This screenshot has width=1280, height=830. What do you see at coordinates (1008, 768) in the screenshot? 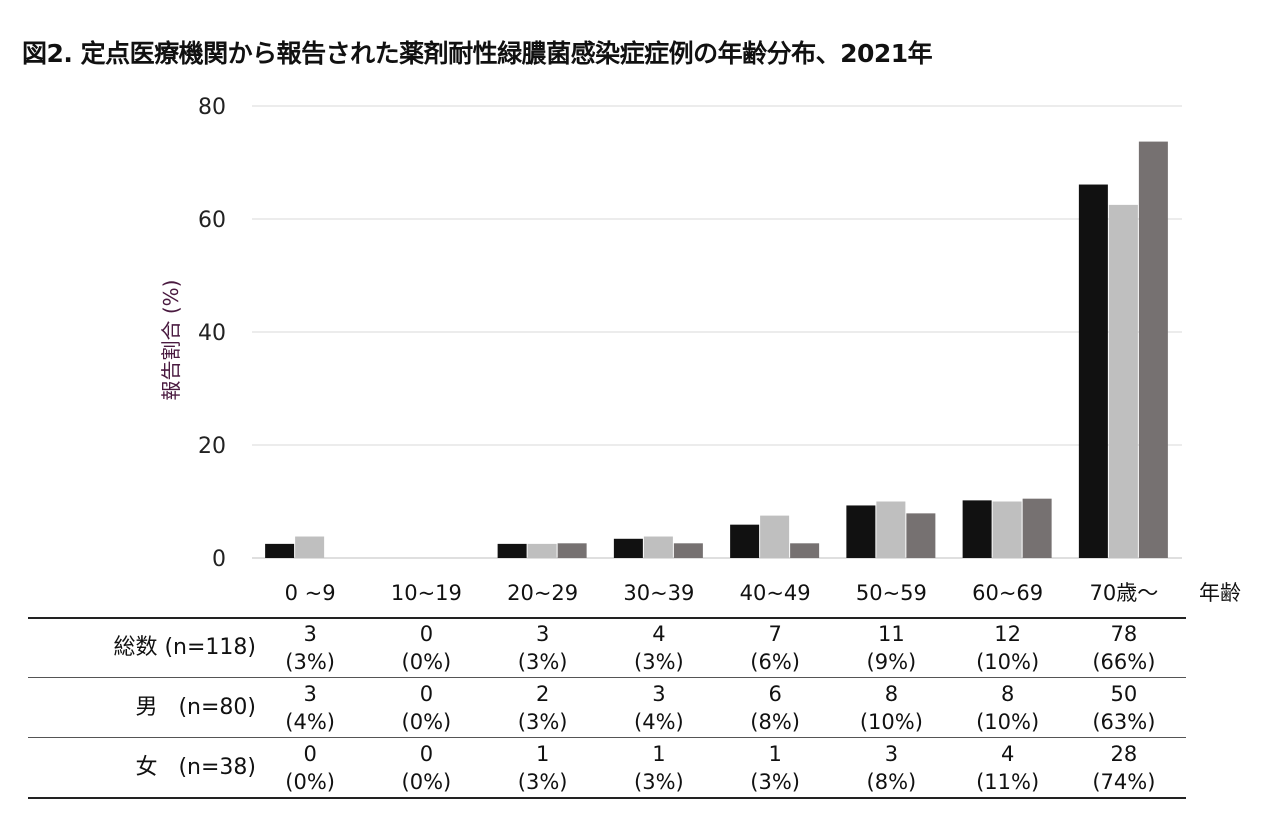
I see `table-cell: 4 (11%)` at bounding box center [1008, 768].